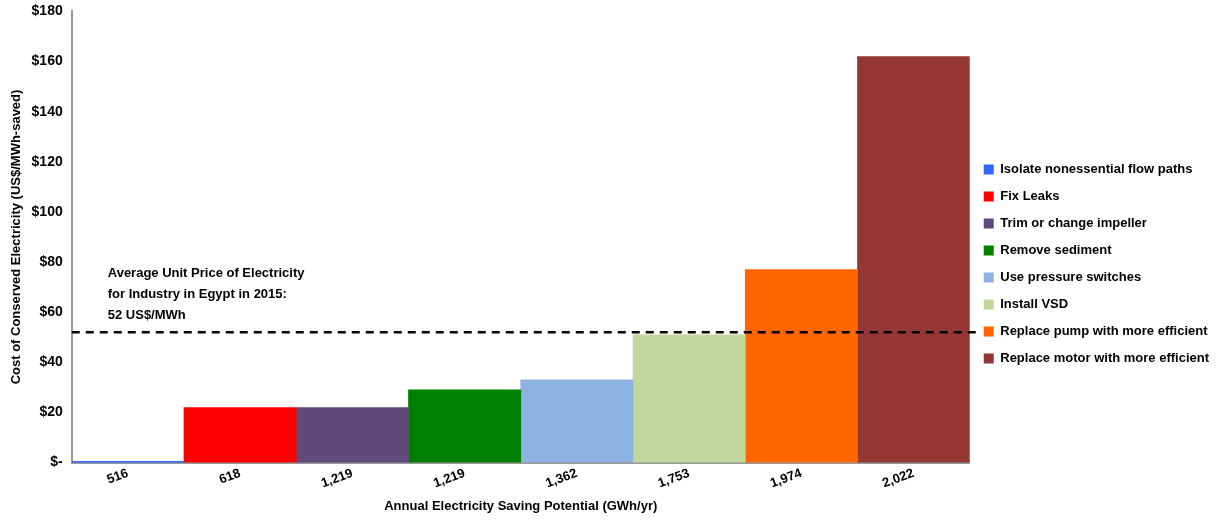 The height and width of the screenshot is (523, 1229). What do you see at coordinates (1073, 223) in the screenshot?
I see `legend-label: Trim or change impeller` at bounding box center [1073, 223].